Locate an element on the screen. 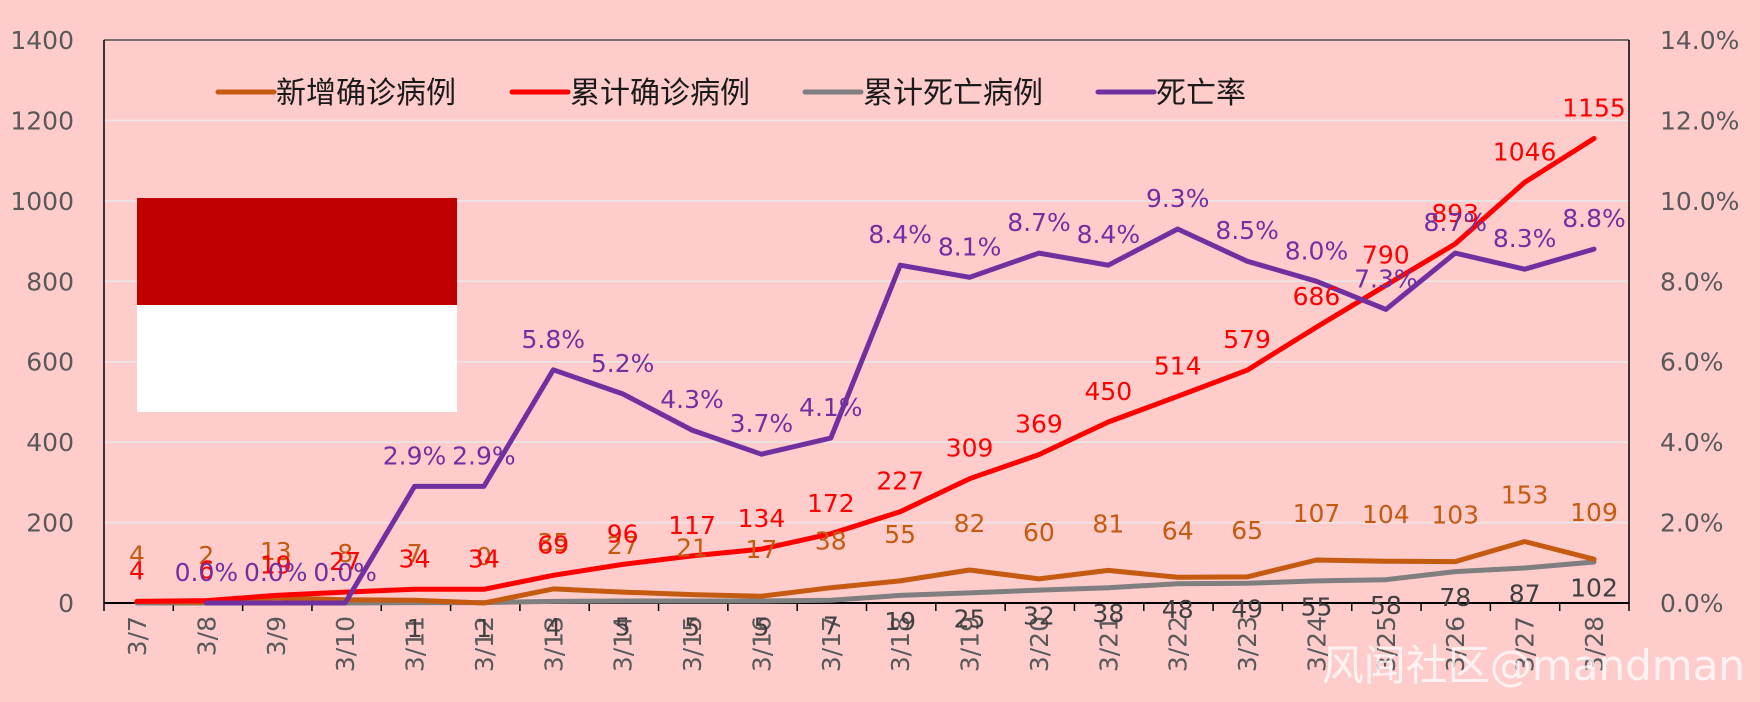  data-label: 1 is located at coordinates (484, 628).